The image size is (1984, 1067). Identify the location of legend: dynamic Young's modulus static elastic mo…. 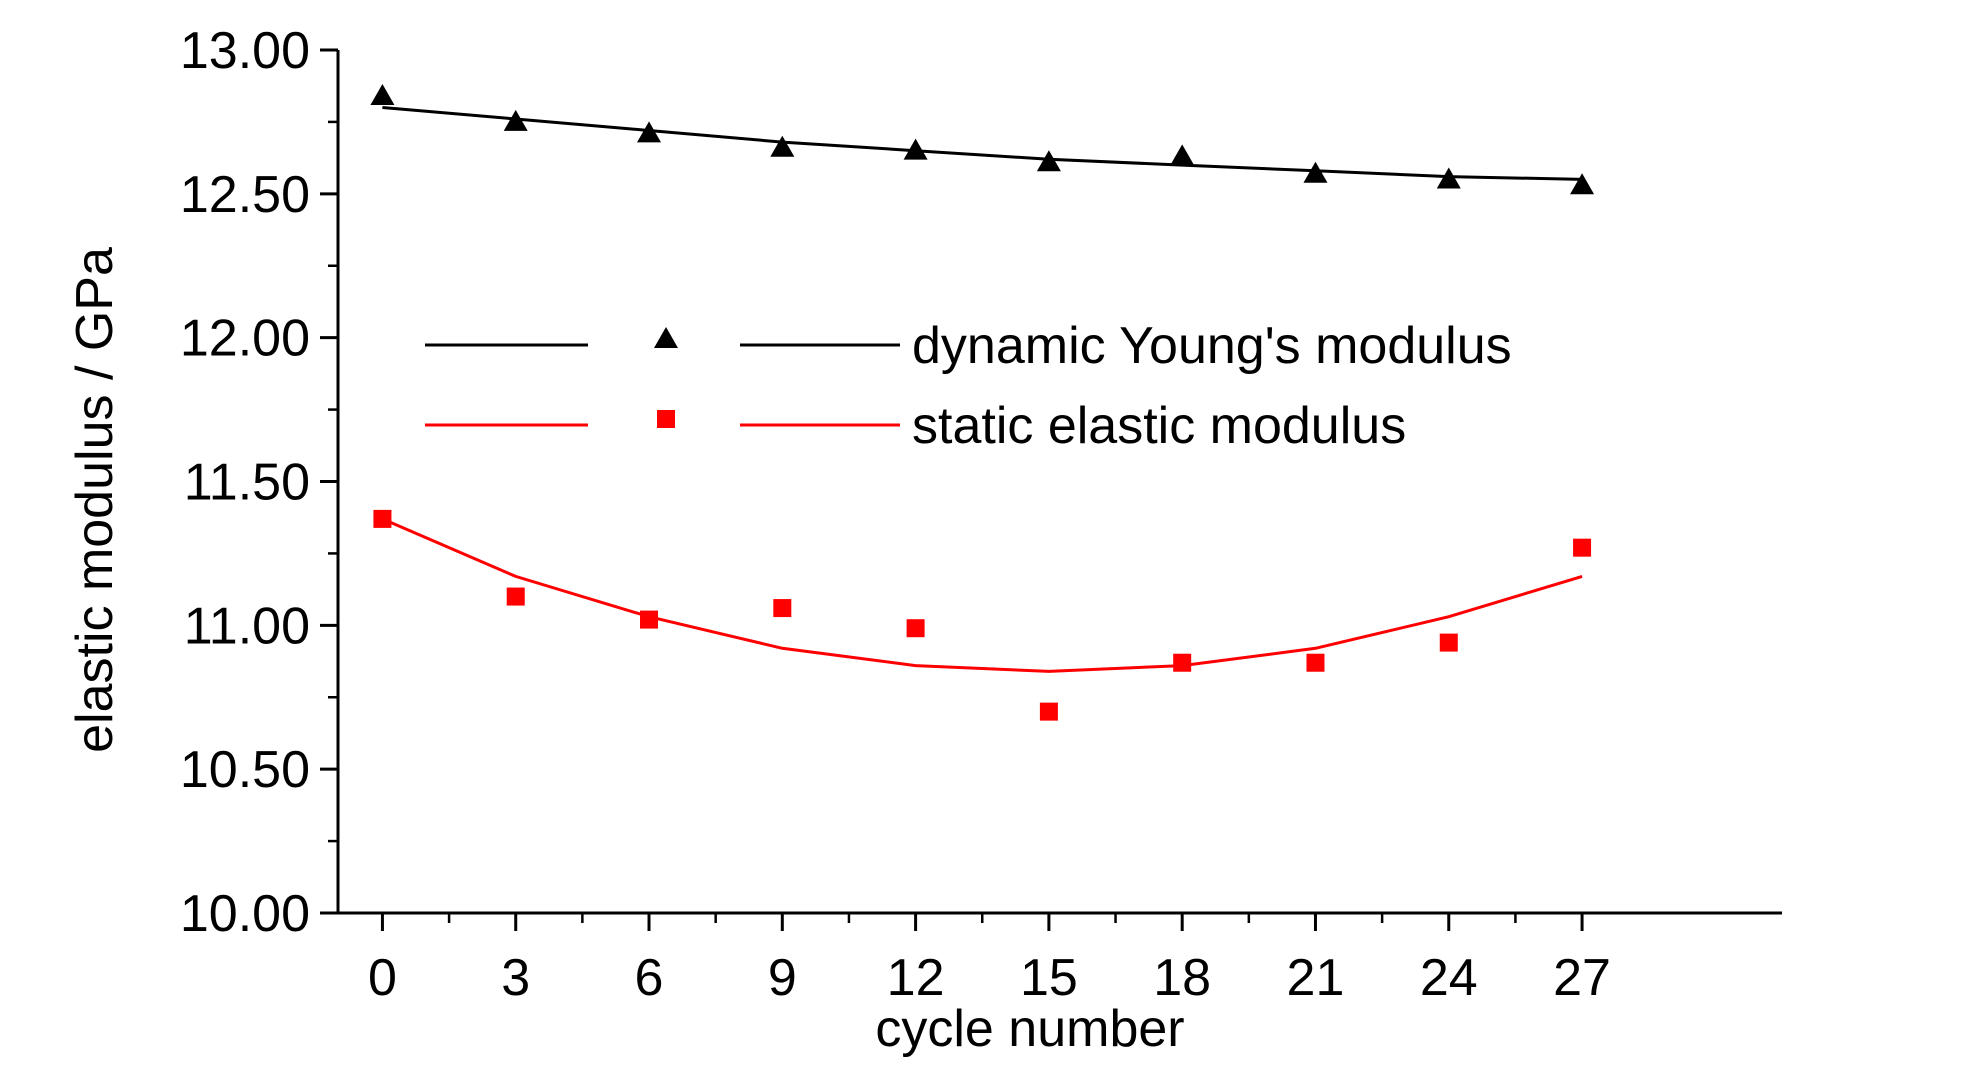
(968, 386).